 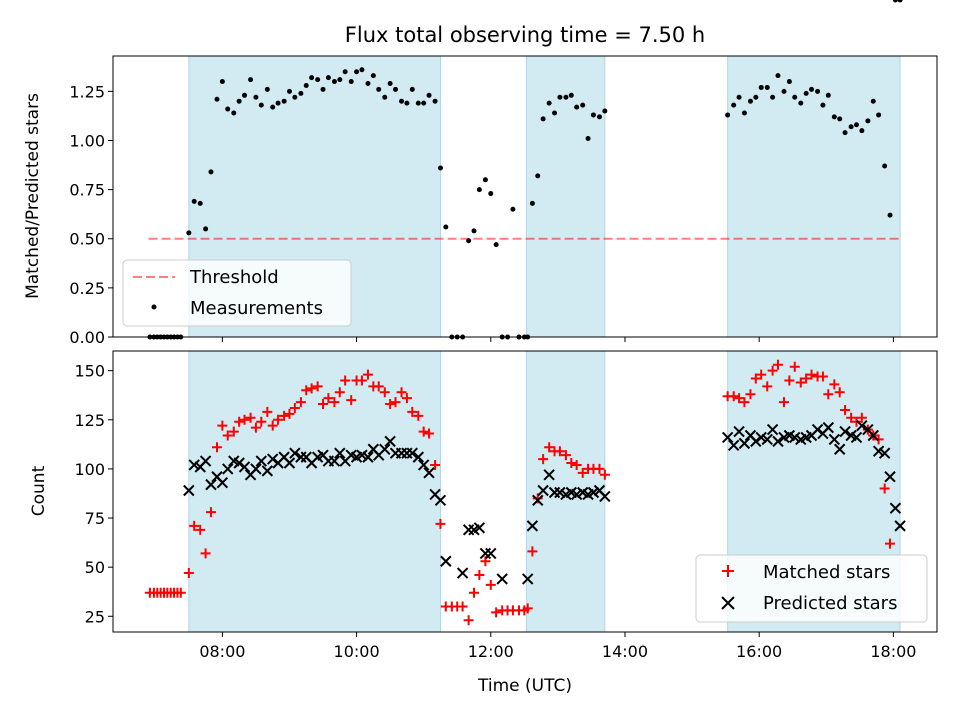 What do you see at coordinates (93, 494) in the screenshot?
I see `bottom-y-axis: 25 50 75 100 125 150` at bounding box center [93, 494].